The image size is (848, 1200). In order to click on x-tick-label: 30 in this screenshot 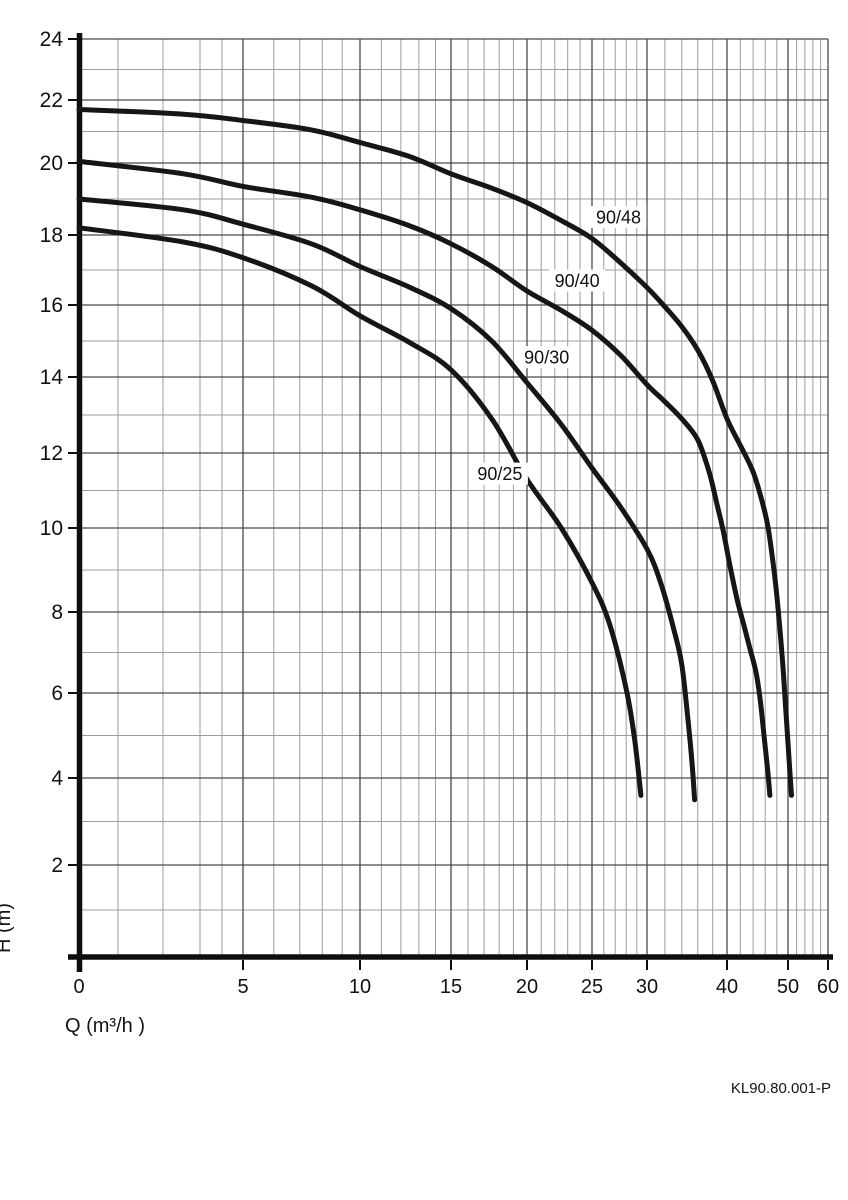, I will do `click(647, 987)`.